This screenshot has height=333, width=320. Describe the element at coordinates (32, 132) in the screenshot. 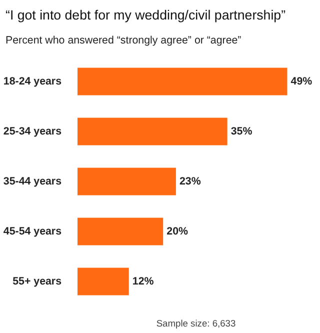

I see `y-tick-label: 25-34 years` at that location.